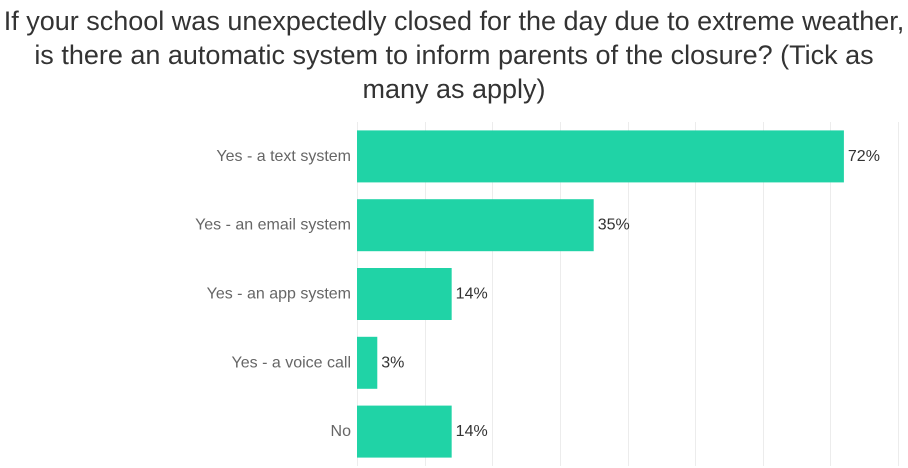  What do you see at coordinates (864, 156) in the screenshot?
I see `value-label: 72%` at bounding box center [864, 156].